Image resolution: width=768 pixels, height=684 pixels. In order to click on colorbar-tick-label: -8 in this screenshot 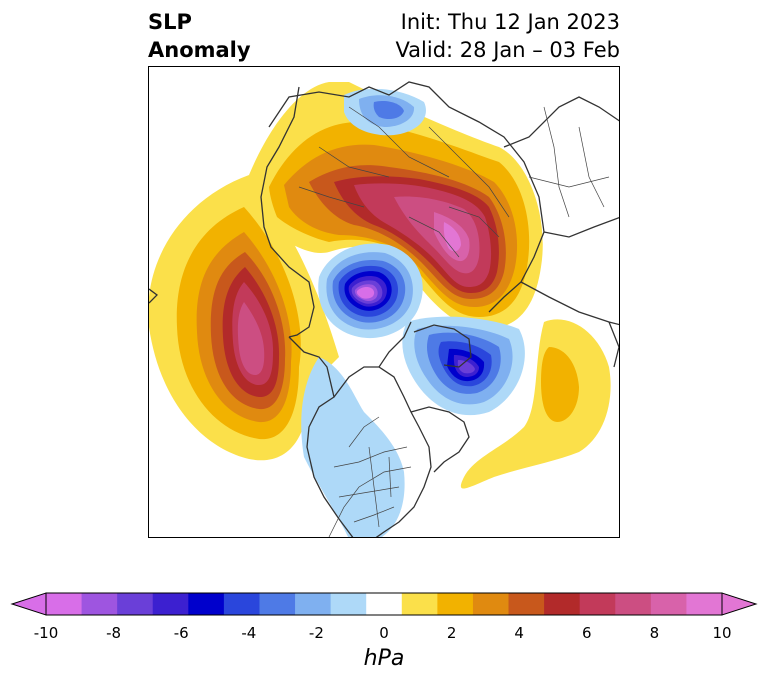, I will do `click(114, 633)`.